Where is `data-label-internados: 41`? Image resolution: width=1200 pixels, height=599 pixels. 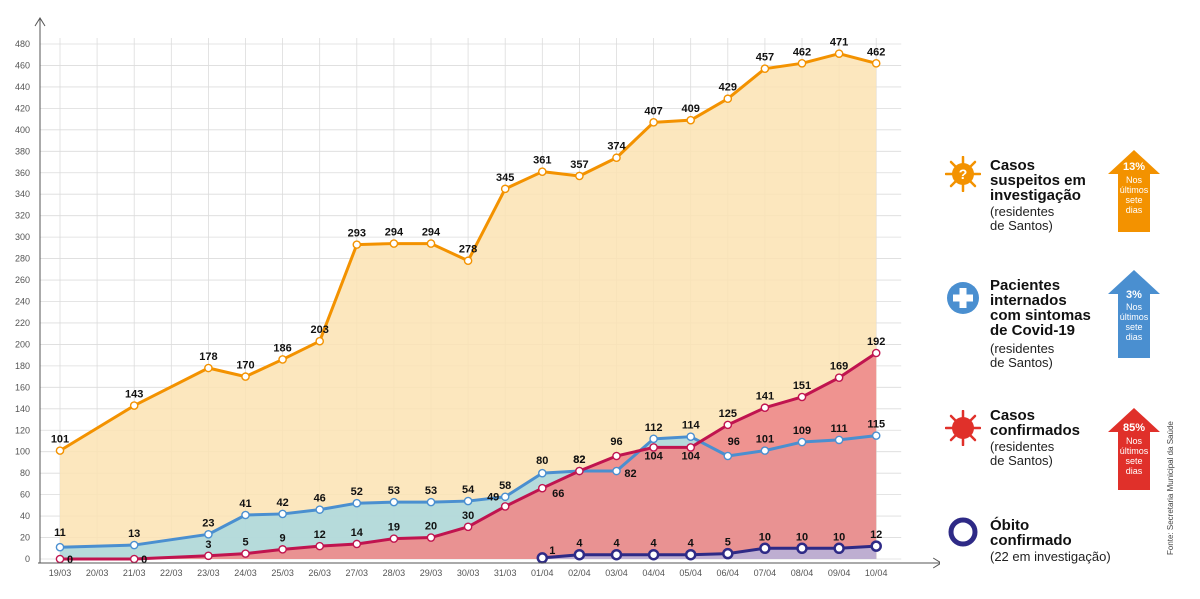
data-label-internados: 41 is located at coordinates (245, 504).